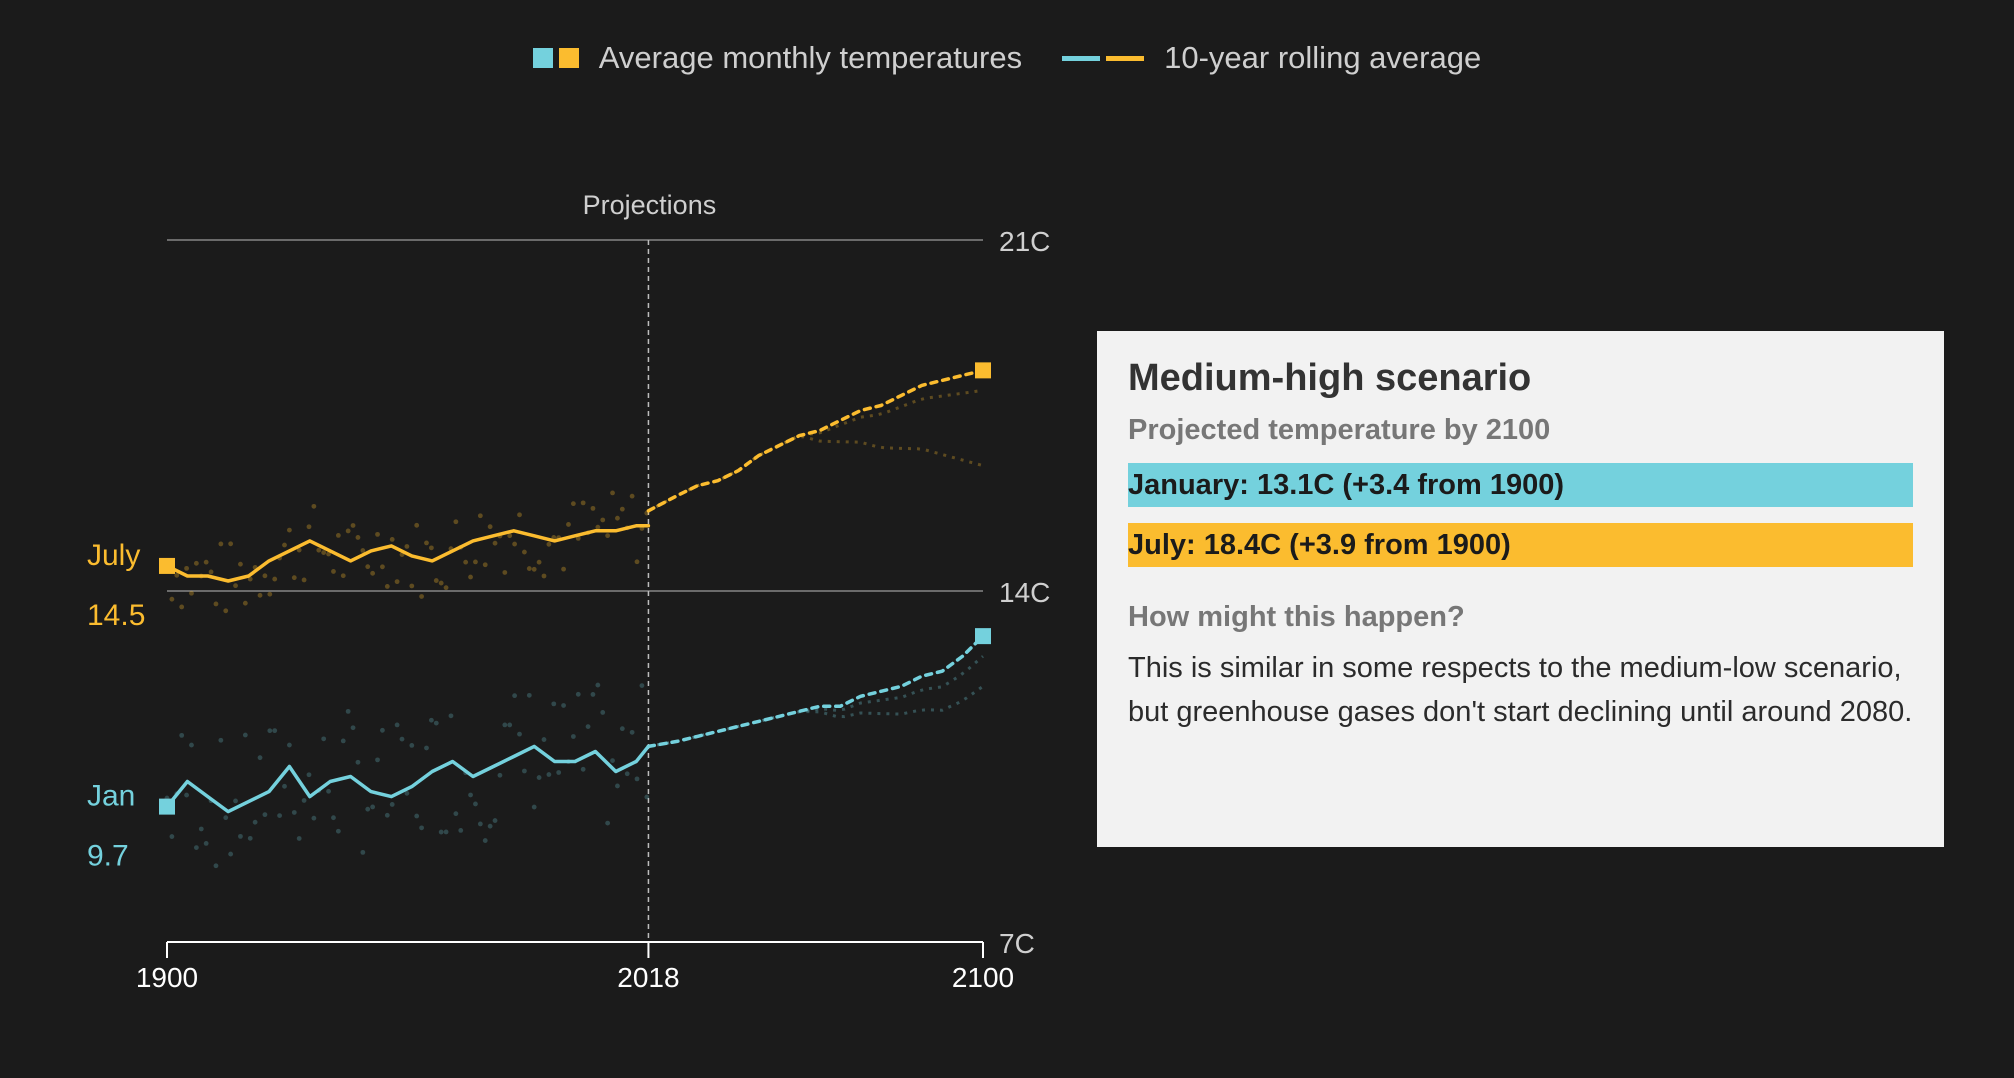 The width and height of the screenshot is (2014, 1078). I want to click on line-july-projection, so click(815, 440).